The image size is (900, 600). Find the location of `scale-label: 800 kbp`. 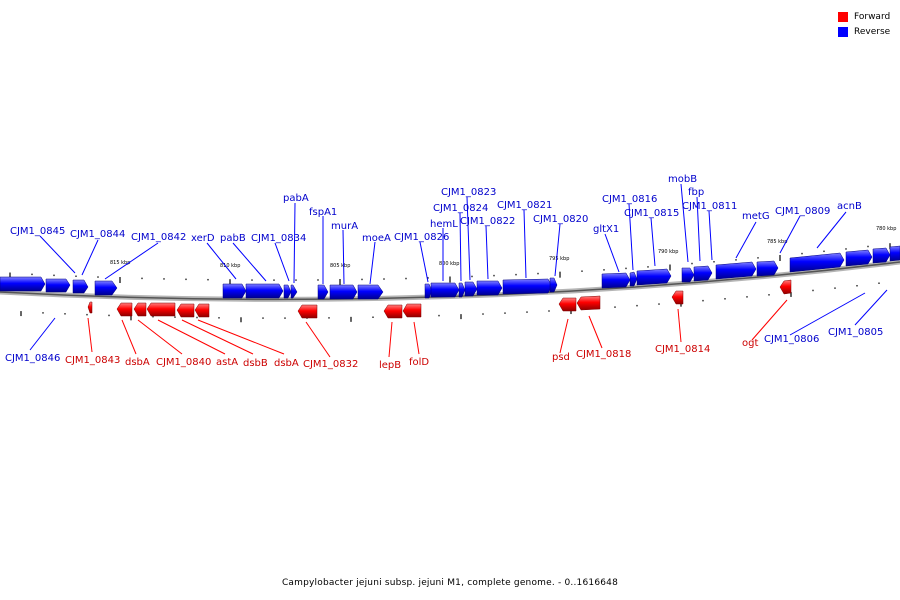

scale-label: 800 kbp is located at coordinates (449, 264).